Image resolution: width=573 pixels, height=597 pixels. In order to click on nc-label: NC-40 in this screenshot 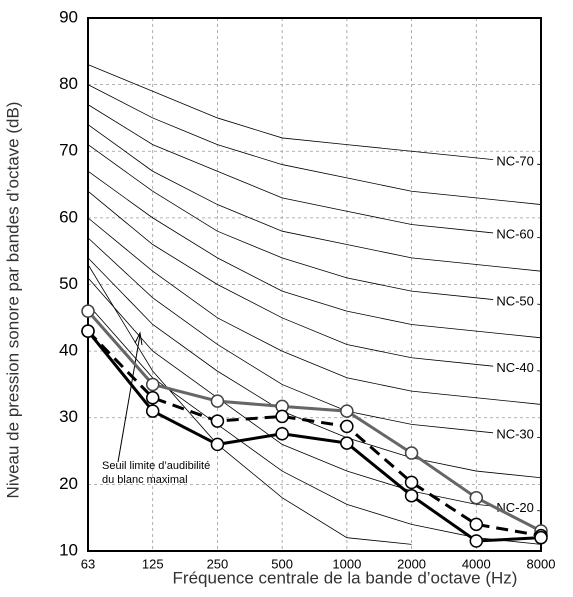, I will do `click(515, 367)`.